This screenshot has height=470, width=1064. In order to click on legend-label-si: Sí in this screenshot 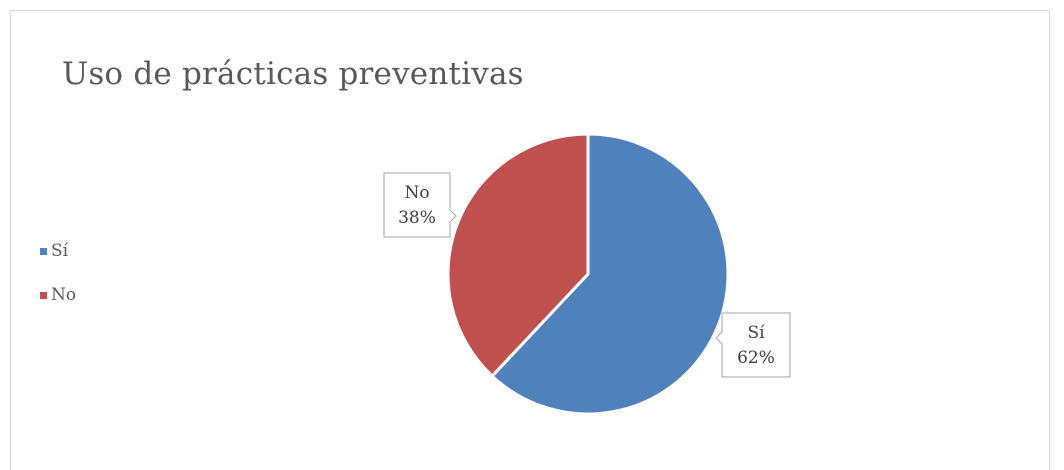, I will do `click(60, 251)`.